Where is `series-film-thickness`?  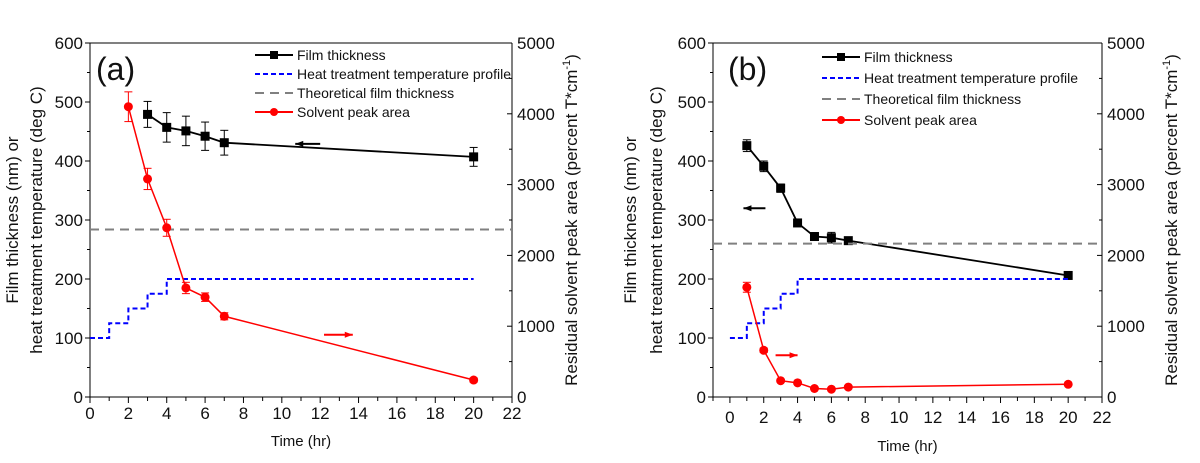 series-film-thickness is located at coordinates (311, 133).